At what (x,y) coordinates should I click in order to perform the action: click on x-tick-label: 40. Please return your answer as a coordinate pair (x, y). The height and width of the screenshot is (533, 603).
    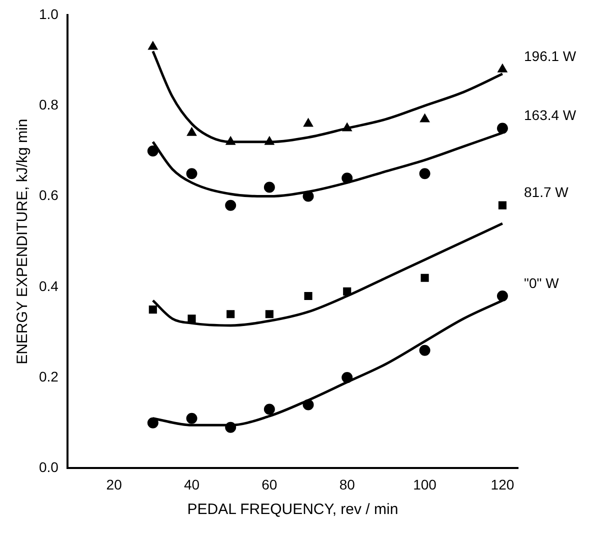
    Looking at the image, I should click on (192, 484).